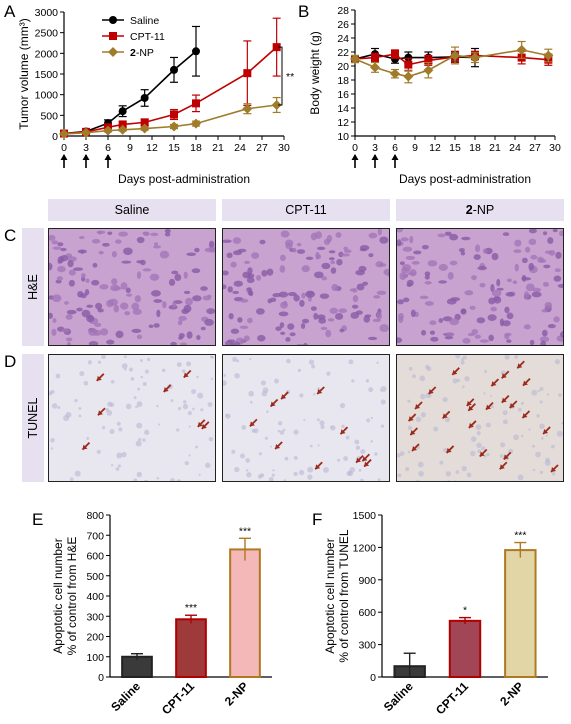  What do you see at coordinates (465, 648) in the screenshot?
I see `bar` at bounding box center [465, 648].